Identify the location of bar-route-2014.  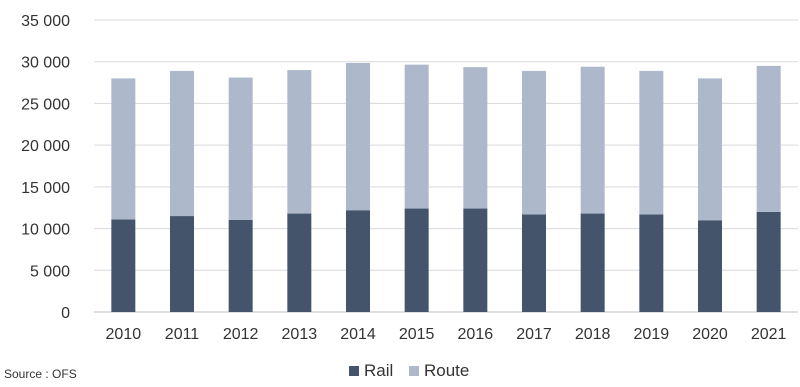
(358, 136).